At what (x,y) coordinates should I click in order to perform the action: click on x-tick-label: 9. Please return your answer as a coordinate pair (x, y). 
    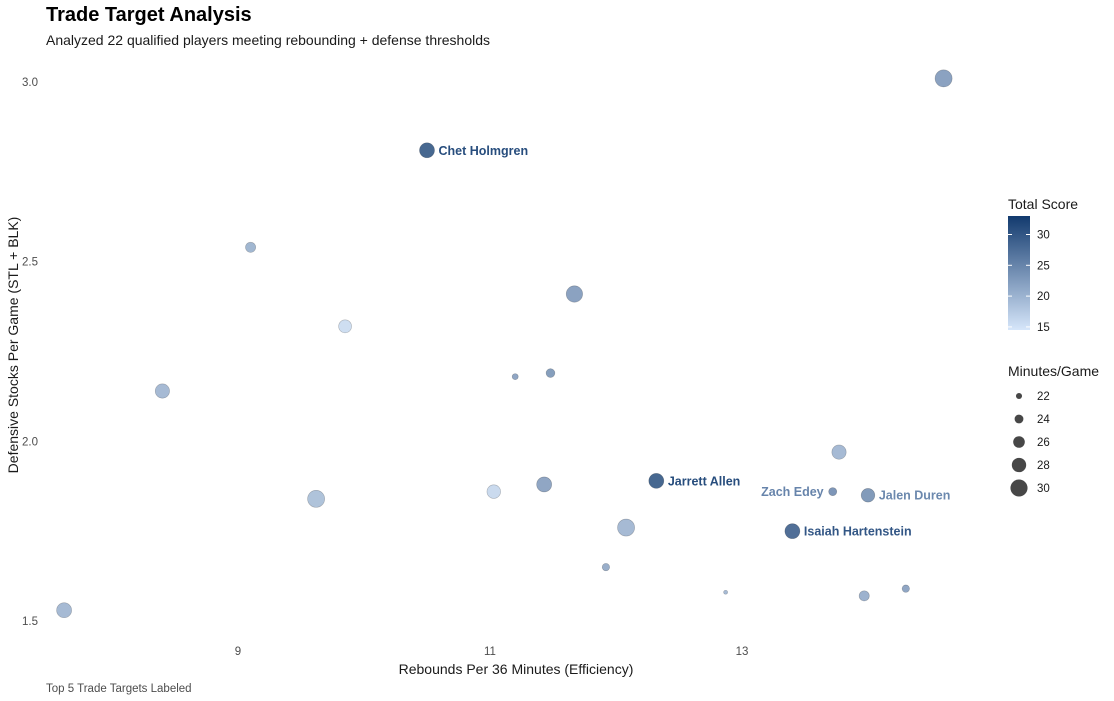
    Looking at the image, I should click on (238, 652).